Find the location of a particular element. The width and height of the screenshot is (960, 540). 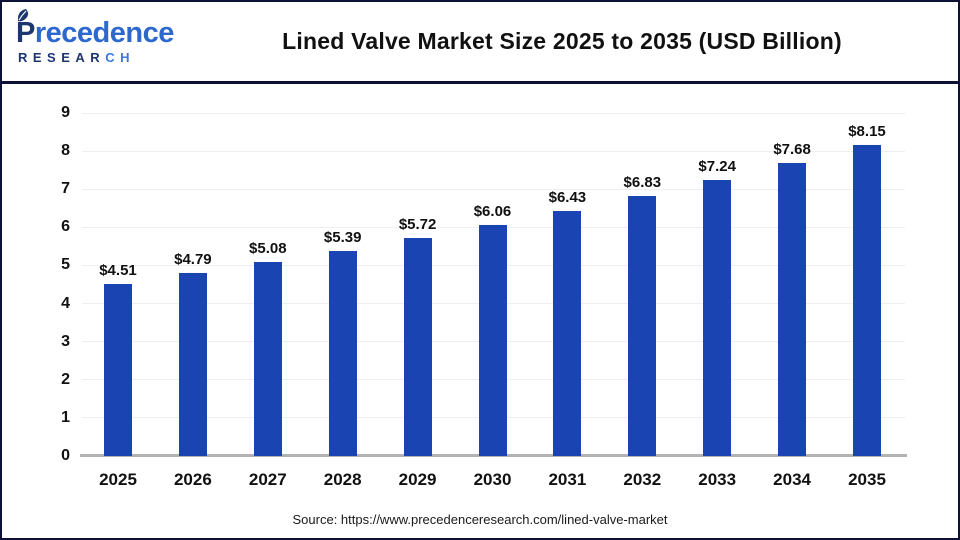

y-tick-label: 3 is located at coordinates (65, 341).